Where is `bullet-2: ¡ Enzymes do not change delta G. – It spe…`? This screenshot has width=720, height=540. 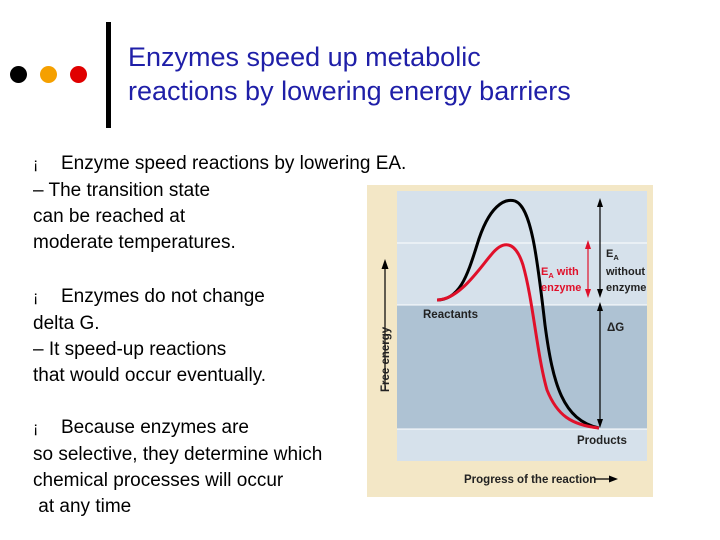
bullet-2: ¡ Enzymes do not change delta G. – It spe… is located at coordinates (149, 336).